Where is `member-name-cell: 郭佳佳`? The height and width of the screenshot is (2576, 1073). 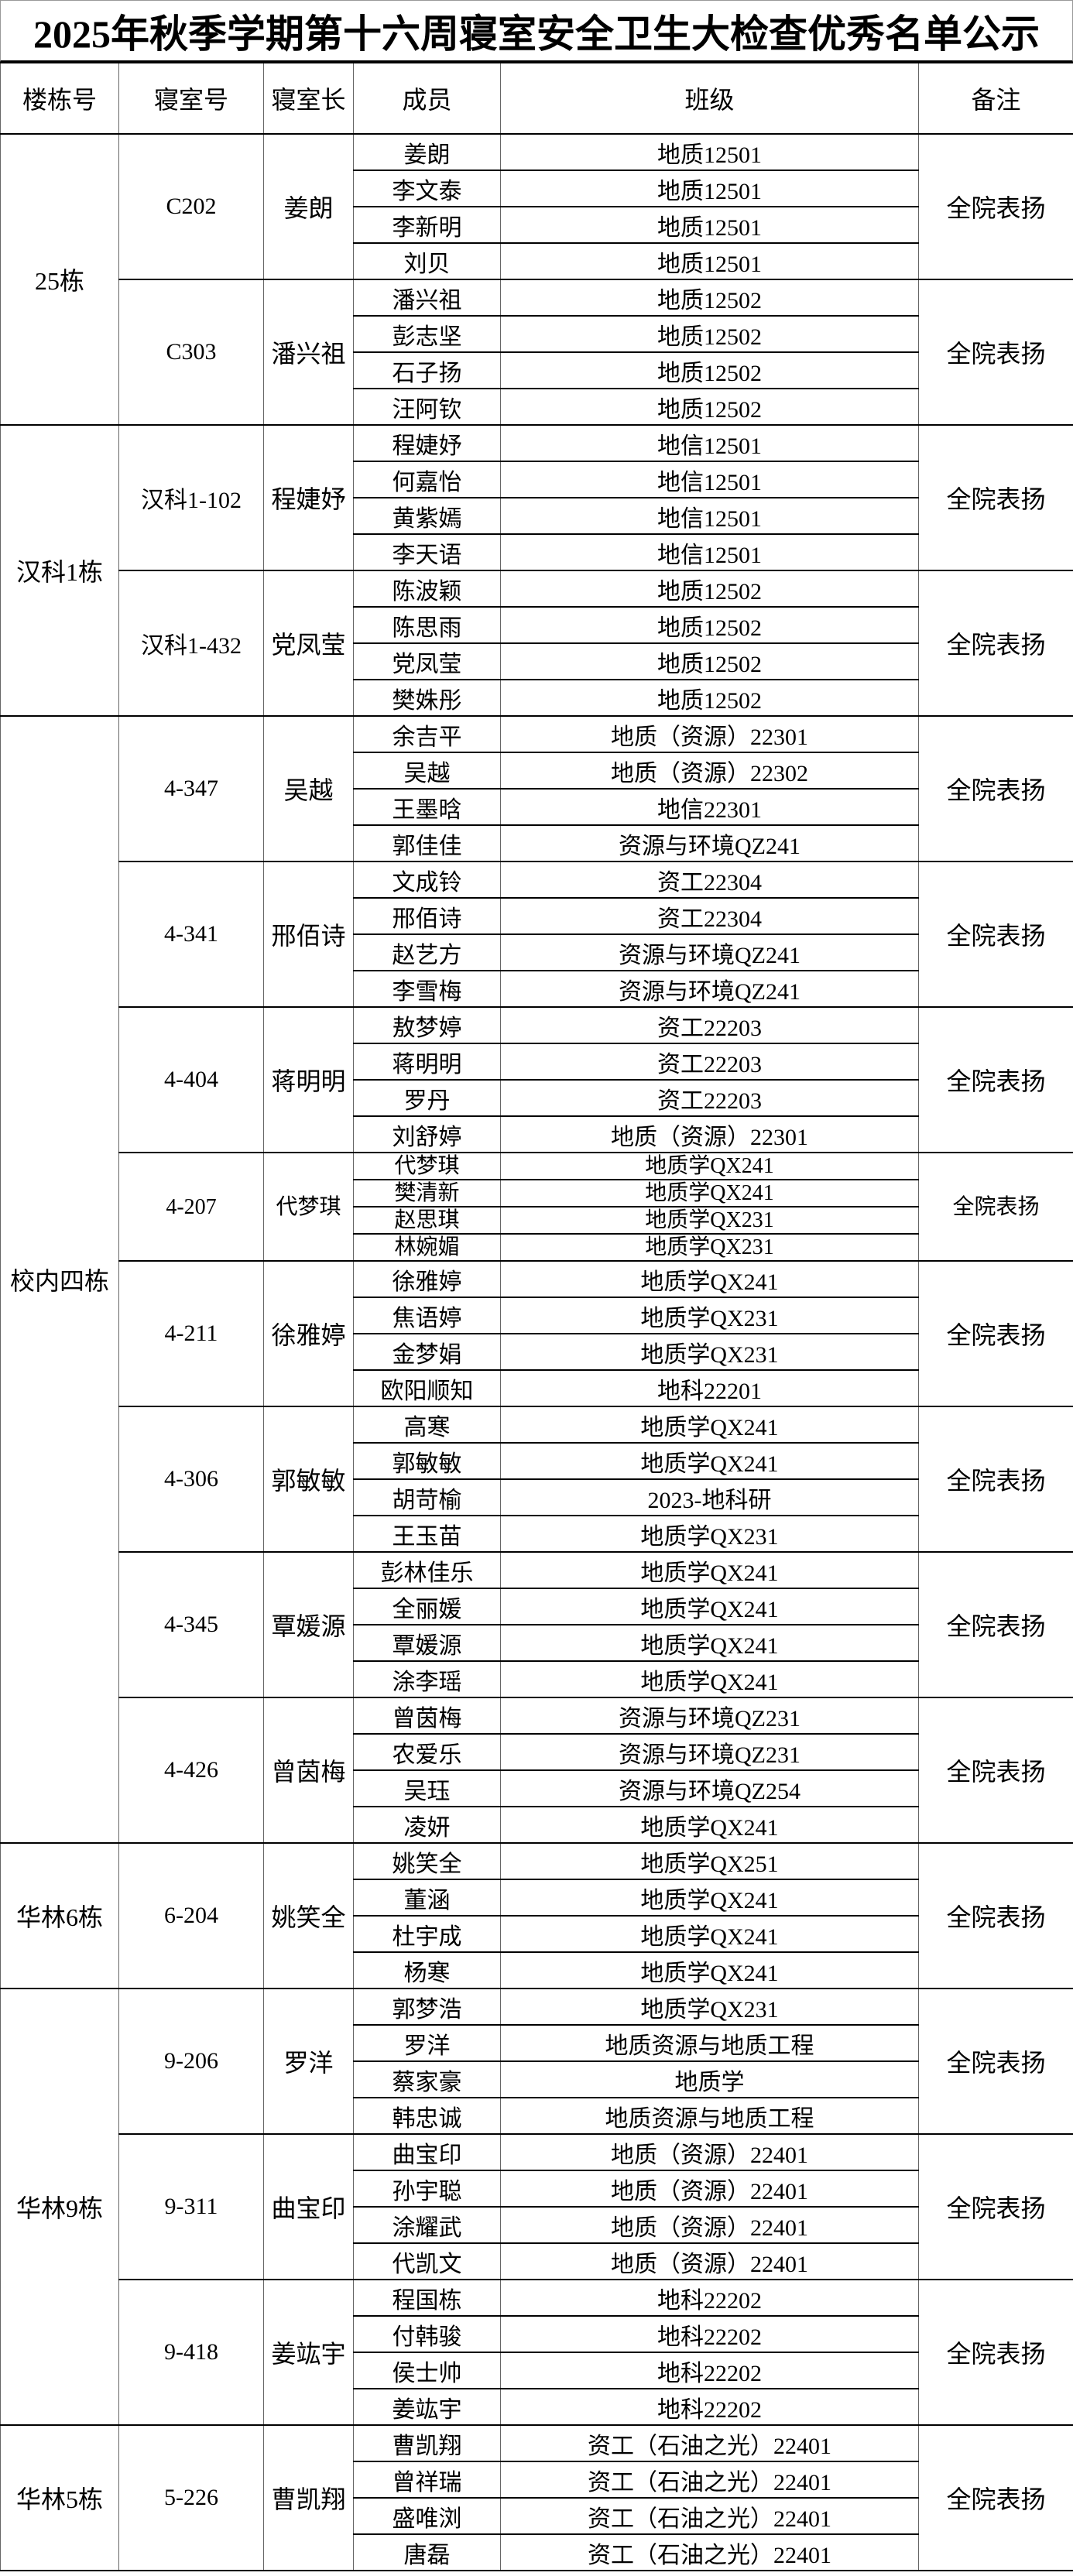 member-name-cell: 郭佳佳 is located at coordinates (427, 843).